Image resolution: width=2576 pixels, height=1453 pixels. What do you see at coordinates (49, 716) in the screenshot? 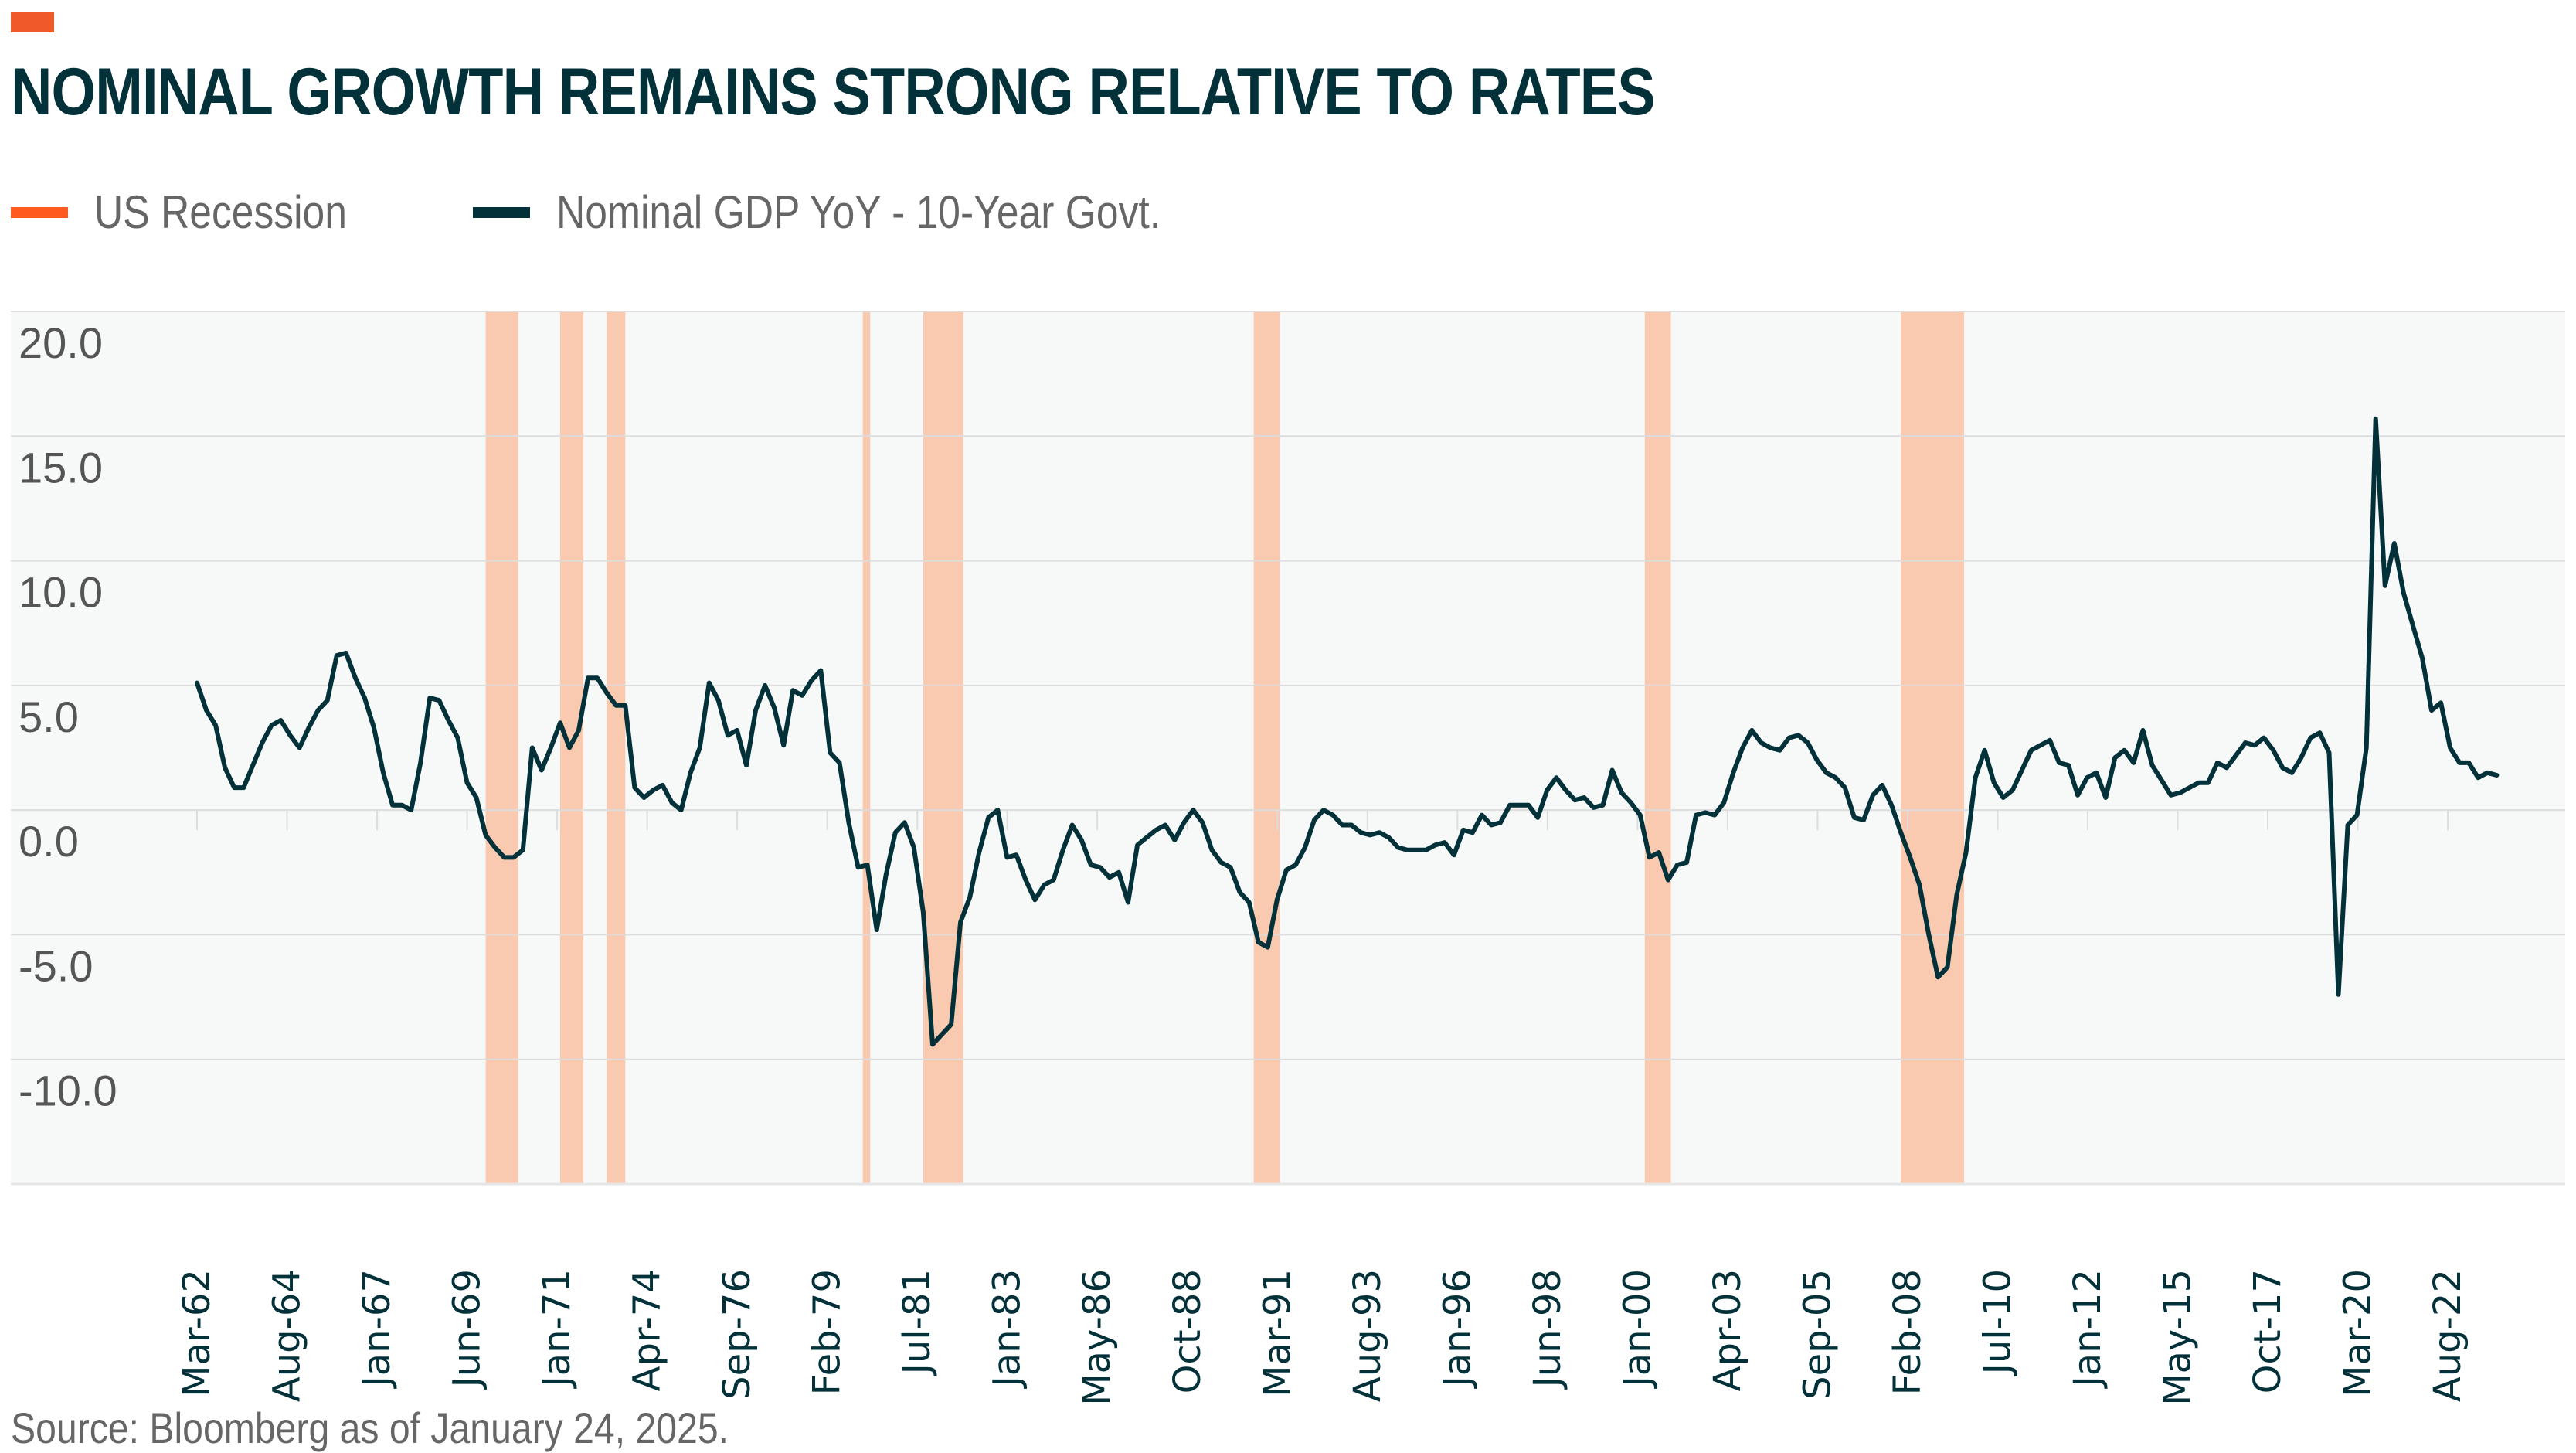
I see `y-tick-label: 5.0` at bounding box center [49, 716].